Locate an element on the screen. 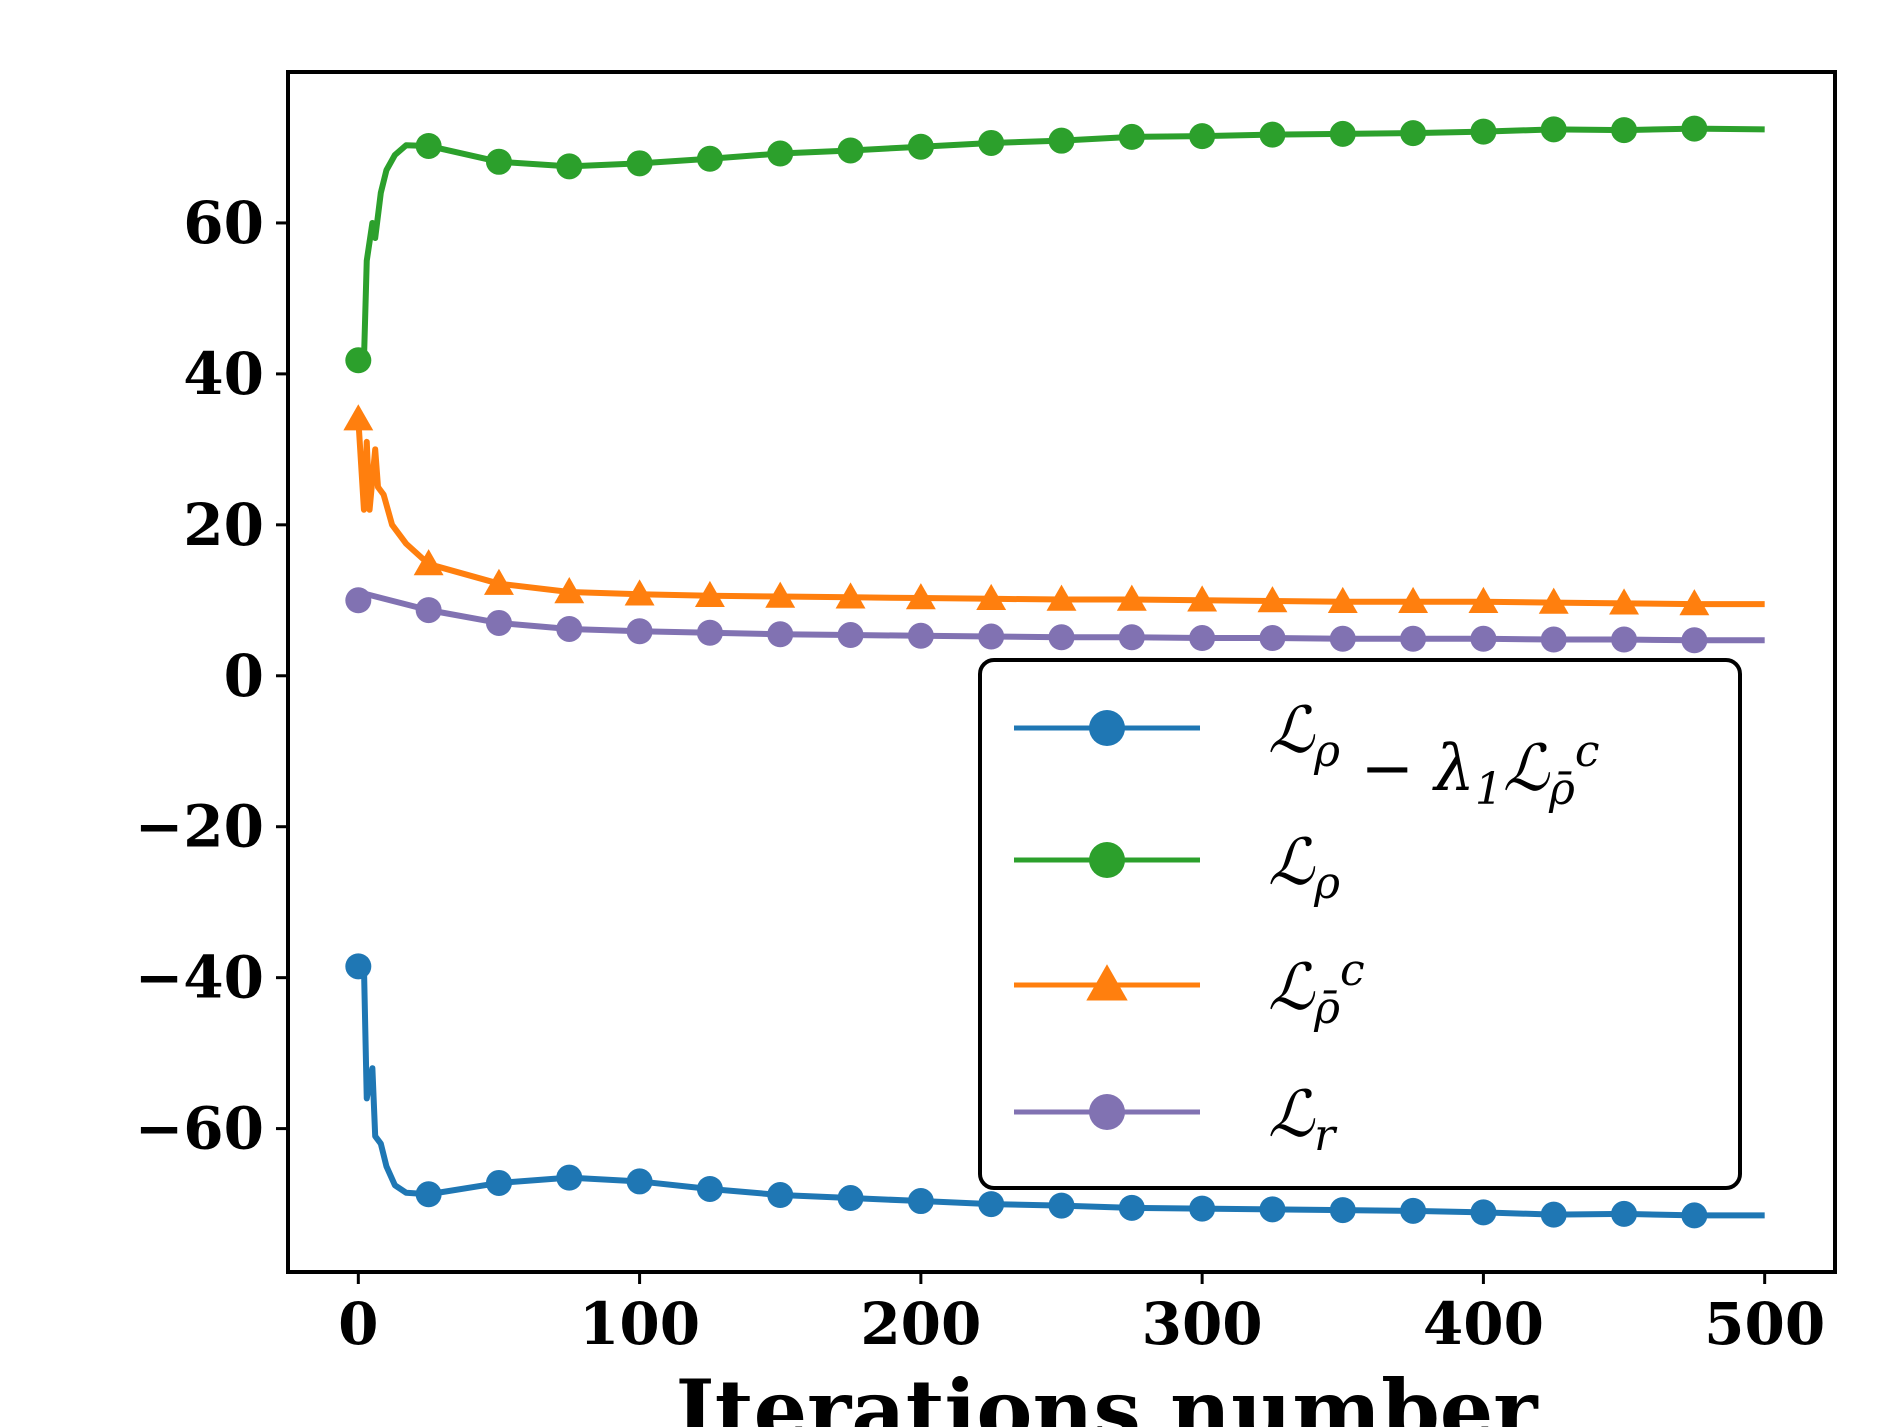 Image resolution: width=1903 pixels, height=1427 pixels. legend-label: ℒρ is located at coordinates (1304, 867).